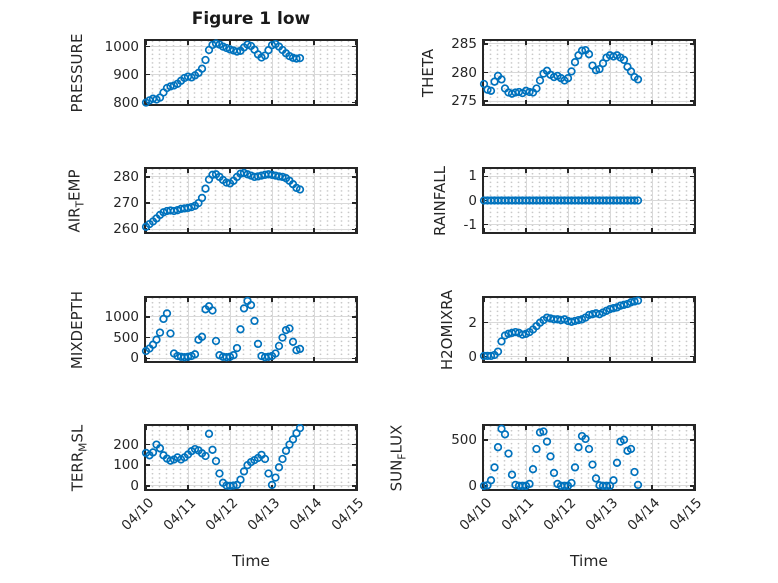  Describe the element at coordinates (402, 456) in the screenshot. I see `y-axis-label-subscript: F` at that location.